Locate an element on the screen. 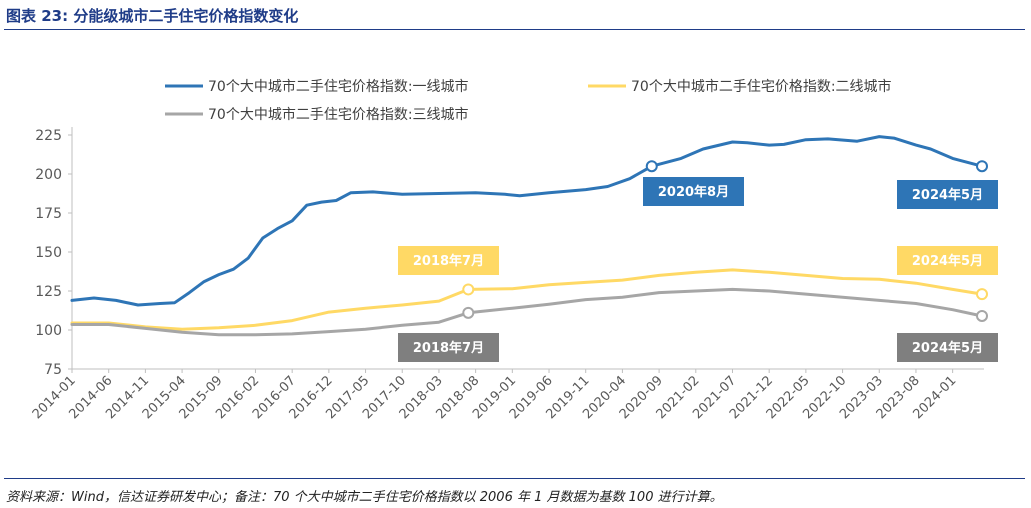 The height and width of the screenshot is (508, 1031). y-tick-label: 225 is located at coordinates (48, 136).